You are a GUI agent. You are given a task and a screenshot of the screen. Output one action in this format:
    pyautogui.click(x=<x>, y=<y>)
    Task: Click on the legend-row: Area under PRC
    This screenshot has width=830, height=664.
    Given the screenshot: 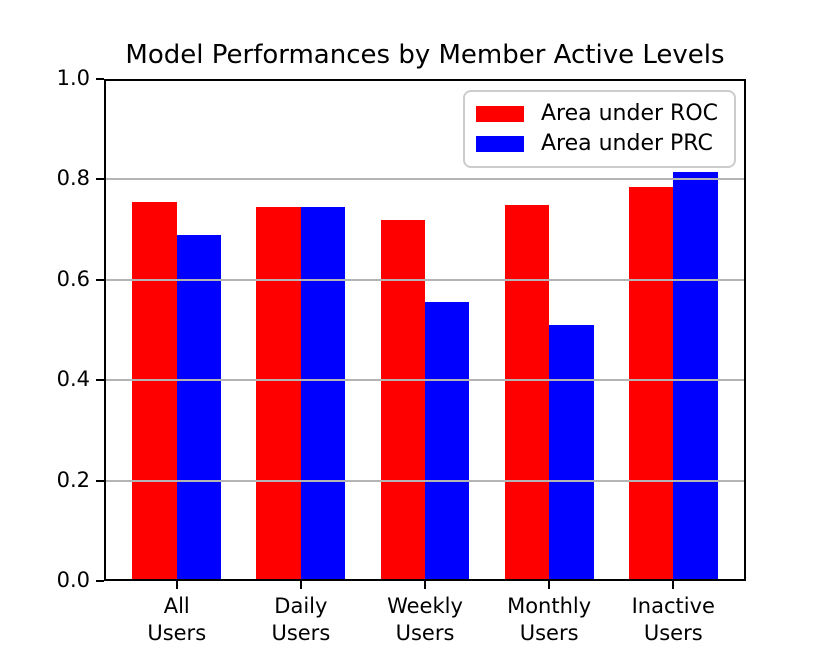 What is the action you would take?
    pyautogui.click(x=596, y=144)
    